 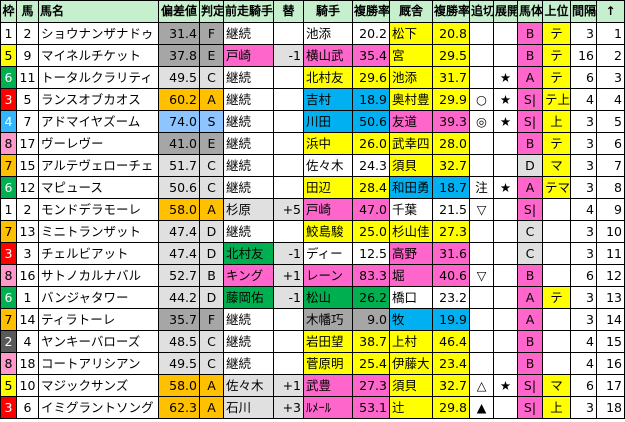 I want to click on horse-name-cell: トータルクラリティ, so click(x=98, y=77).